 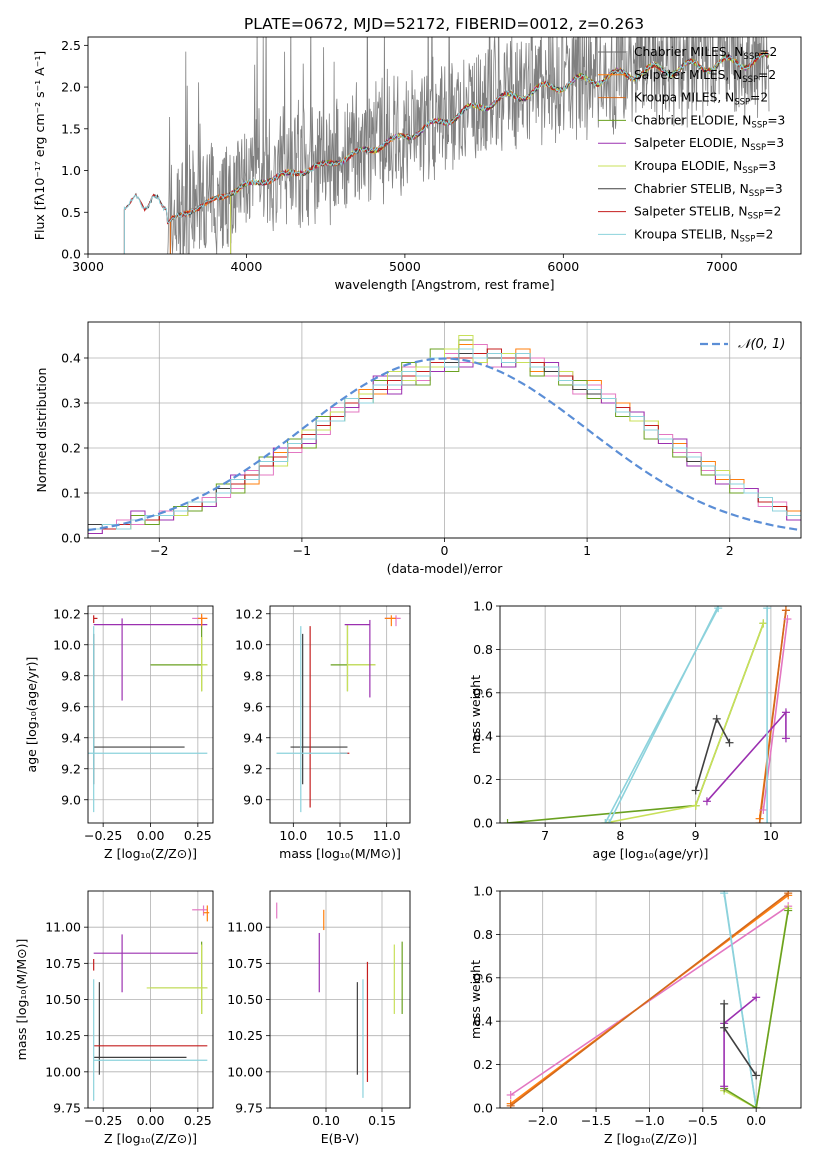 I want to click on y-tick-label: 10.00, so click(x=63, y=1071).